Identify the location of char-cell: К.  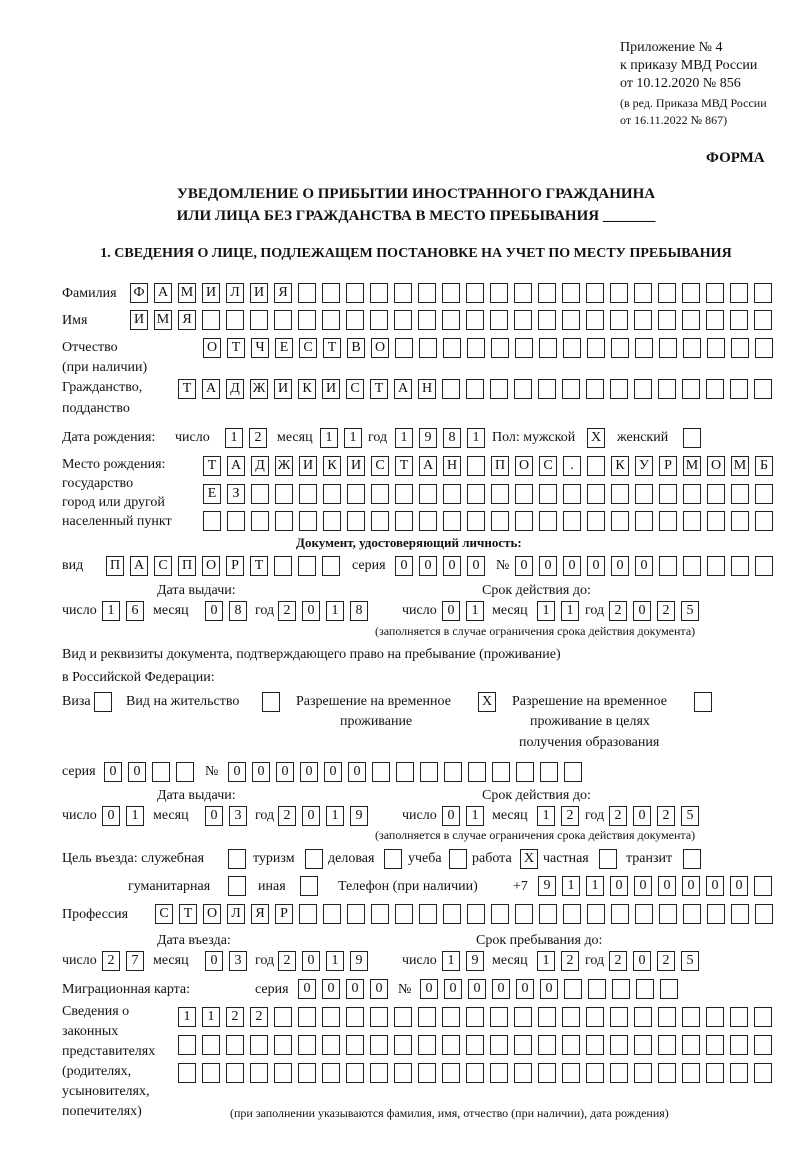
(620, 466).